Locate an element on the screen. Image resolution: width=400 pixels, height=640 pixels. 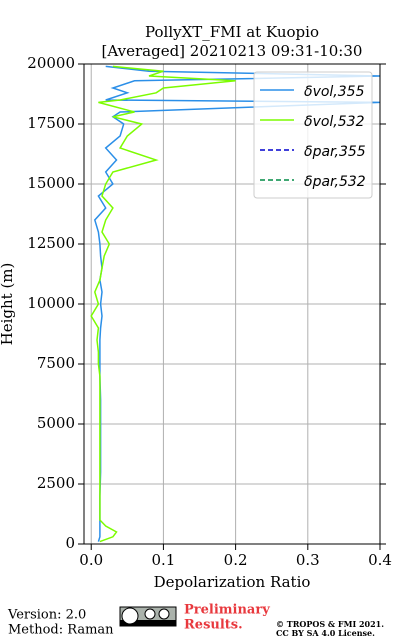
x-tick-label: 0.1 is located at coordinates (163, 560).